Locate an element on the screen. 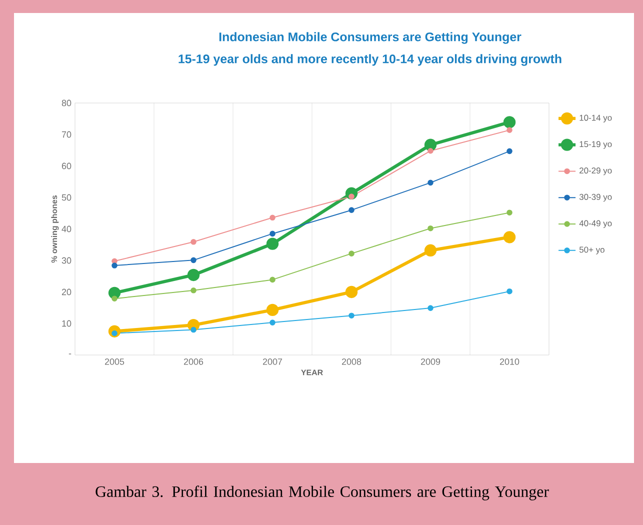 Image resolution: width=643 pixels, height=525 pixels. legend-label: 30-39 yo is located at coordinates (595, 198).